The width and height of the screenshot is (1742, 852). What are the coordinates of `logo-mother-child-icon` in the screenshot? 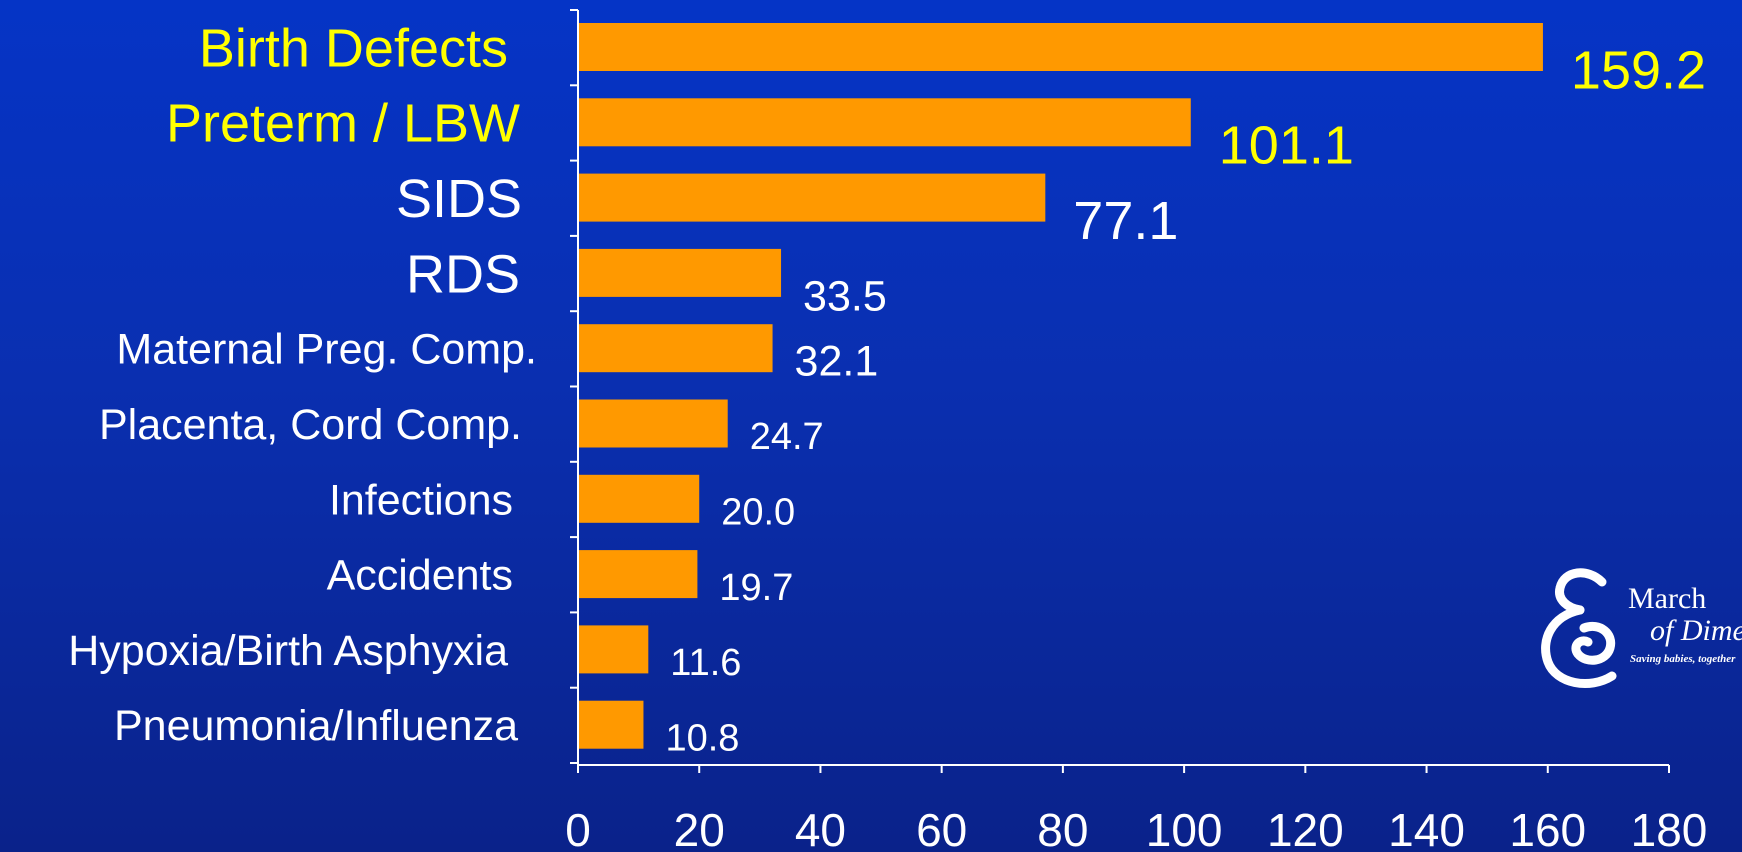 It's located at (1579, 628).